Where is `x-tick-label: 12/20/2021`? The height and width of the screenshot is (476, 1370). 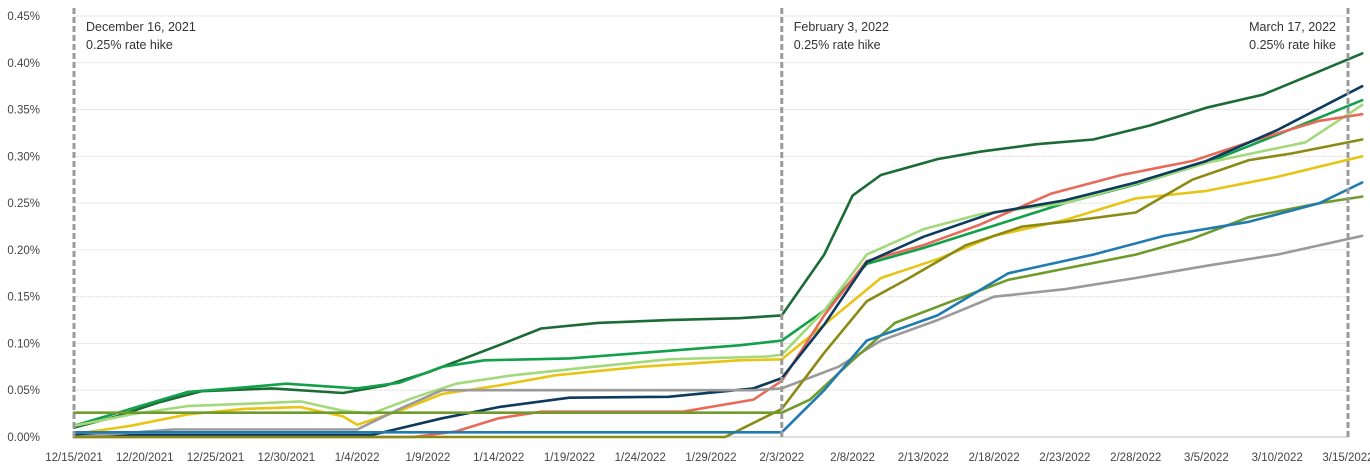
x-tick-label: 12/20/2021 is located at coordinates (145, 458).